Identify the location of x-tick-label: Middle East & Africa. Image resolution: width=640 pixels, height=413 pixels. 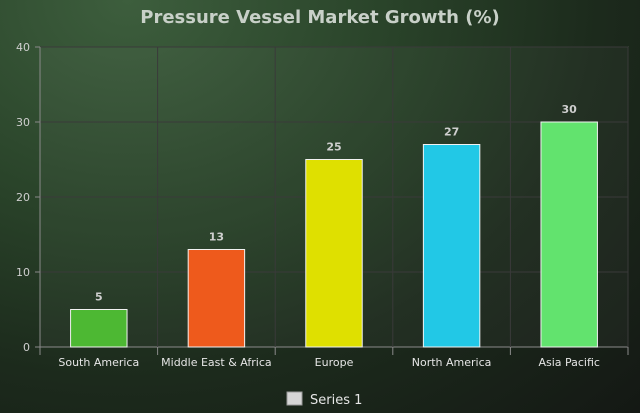
(216, 362).